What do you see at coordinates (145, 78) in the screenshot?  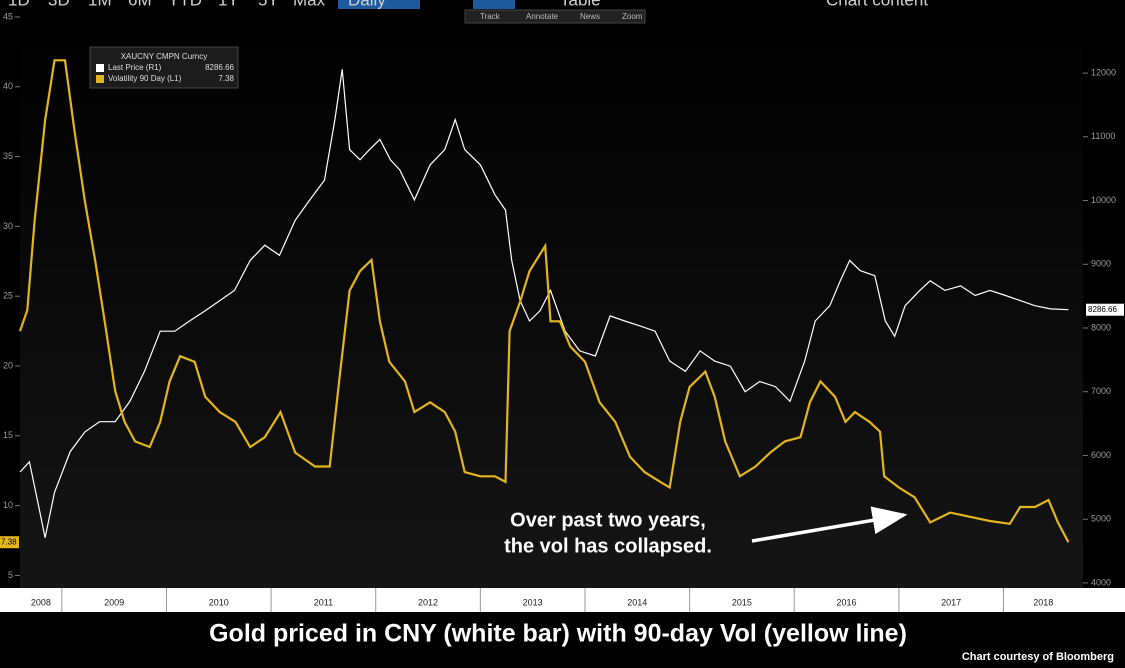 I see `legend-label: Volatility 90 Day (L1)` at bounding box center [145, 78].